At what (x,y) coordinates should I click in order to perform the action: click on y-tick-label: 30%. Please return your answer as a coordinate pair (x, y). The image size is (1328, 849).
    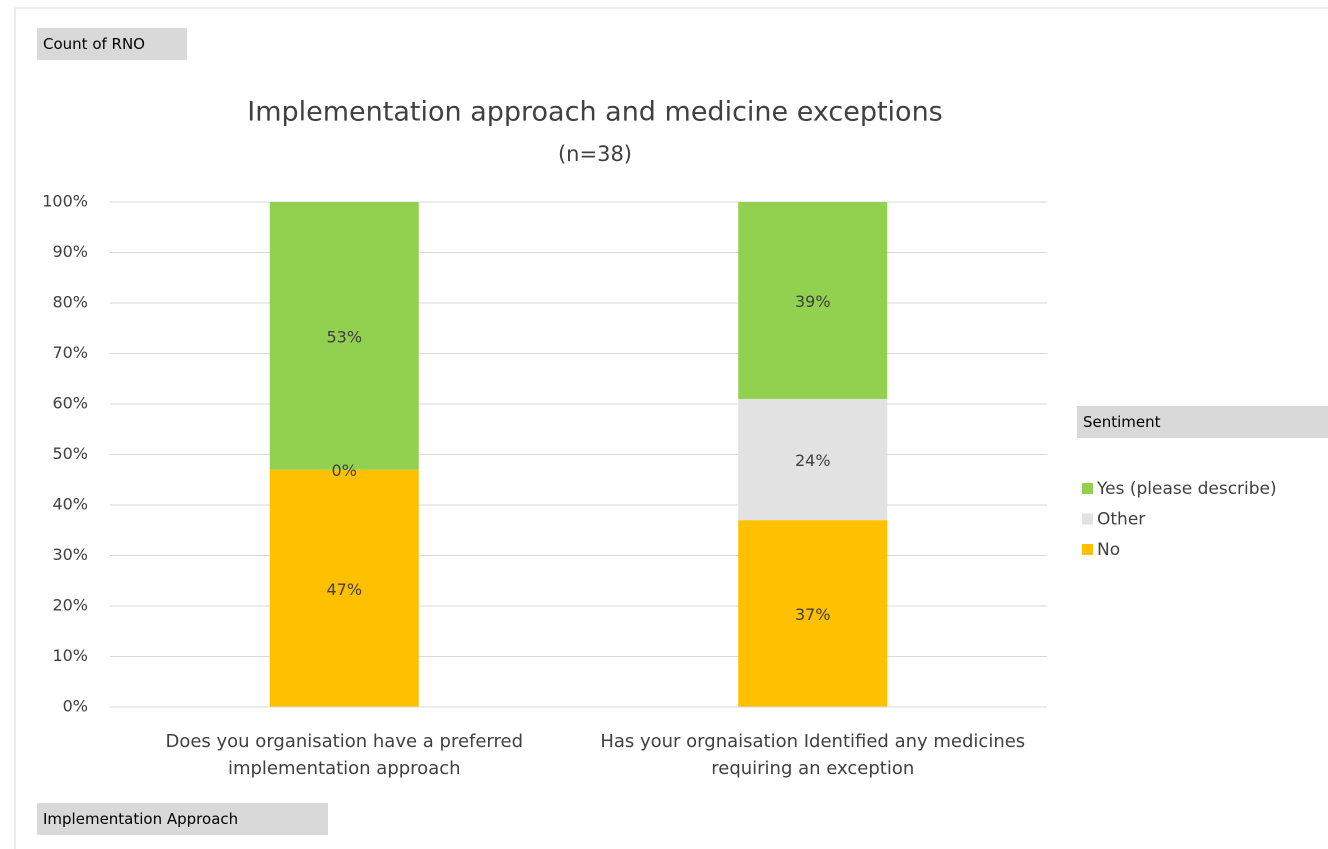
    Looking at the image, I should click on (70, 554).